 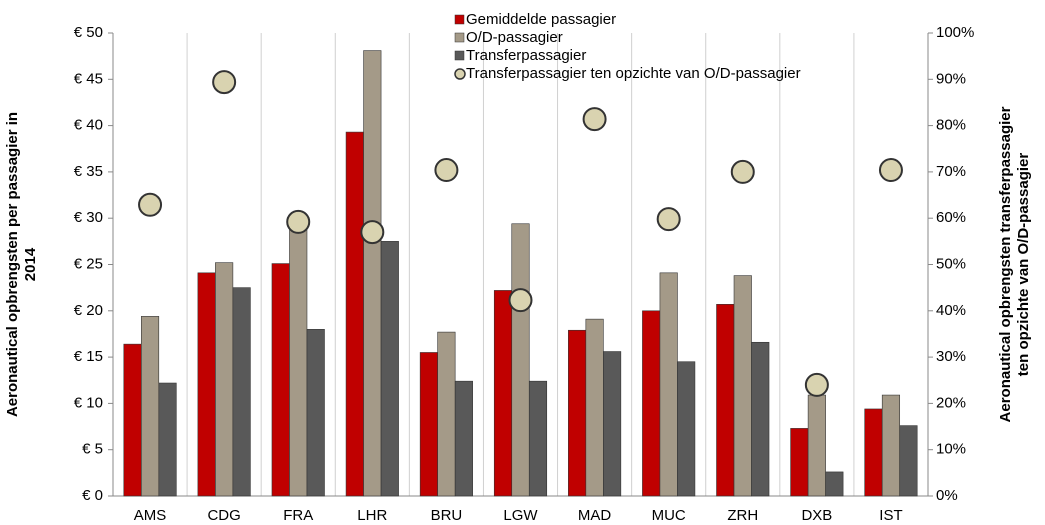 What do you see at coordinates (951, 310) in the screenshot?
I see `y2-tick-label: 40%` at bounding box center [951, 310].